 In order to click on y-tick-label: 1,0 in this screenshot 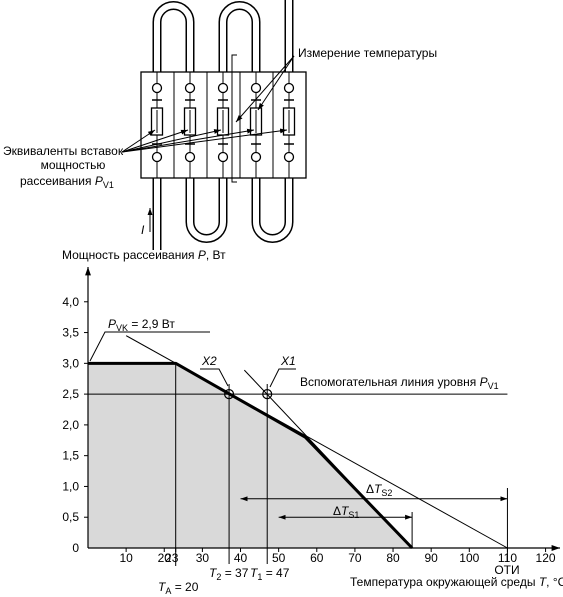, I will do `click(70, 486)`.